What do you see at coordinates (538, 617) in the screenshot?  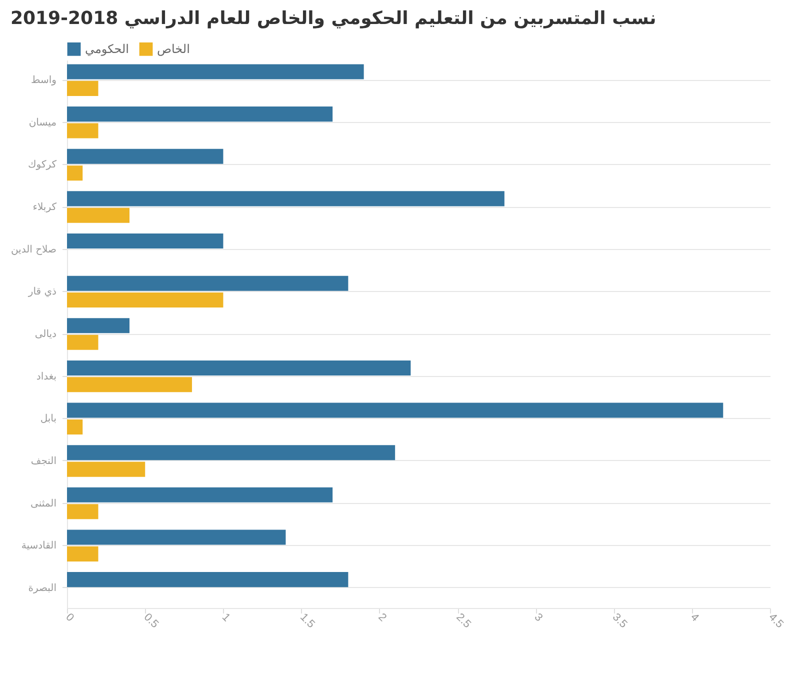 I see `x-tick-label: 3` at bounding box center [538, 617].